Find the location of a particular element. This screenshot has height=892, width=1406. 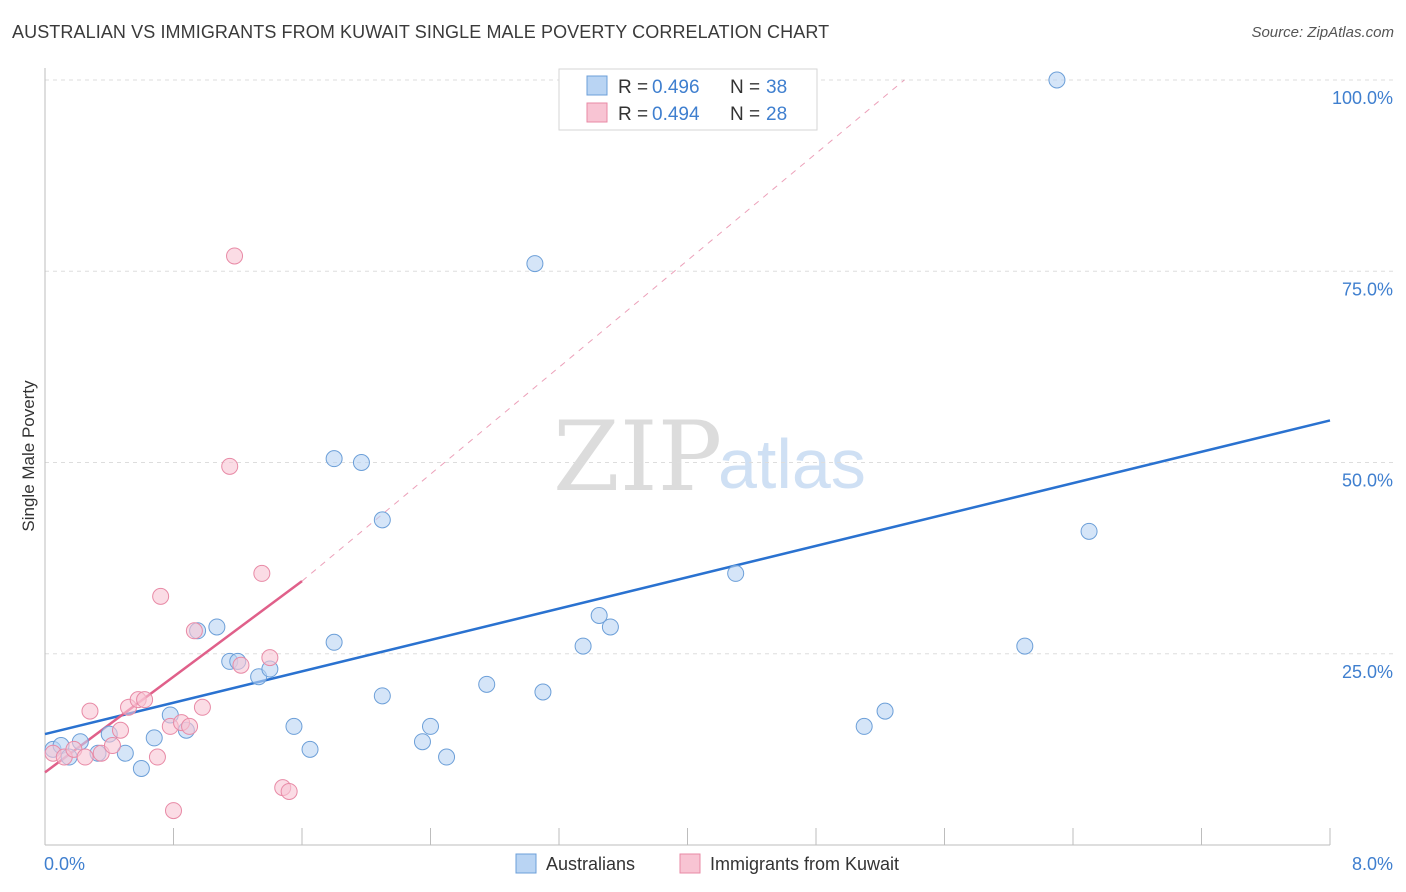

legend-r-value-2: 0.494 is located at coordinates (676, 114).